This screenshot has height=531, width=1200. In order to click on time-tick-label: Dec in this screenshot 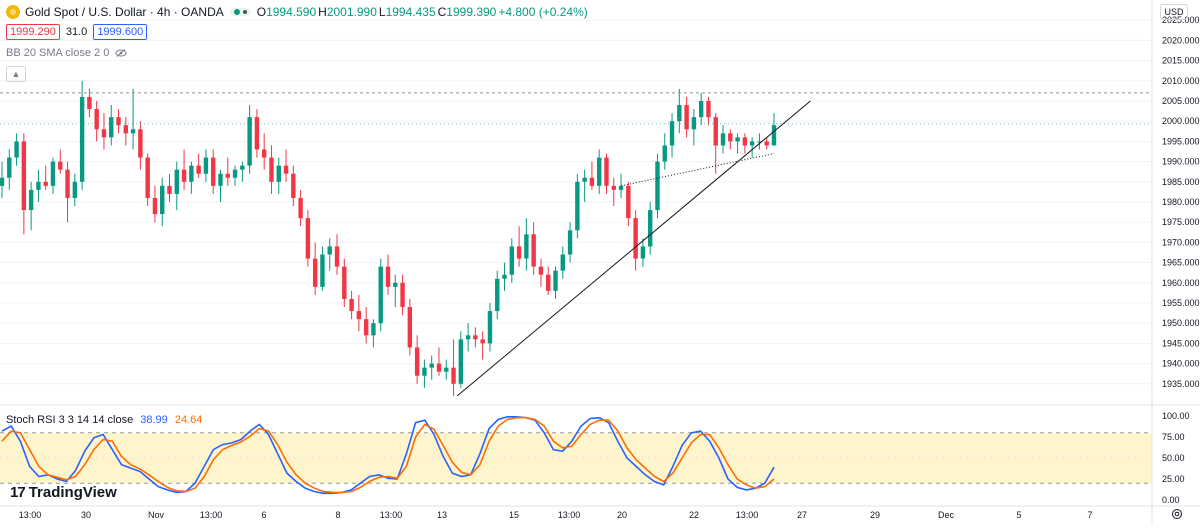, I will do `click(946, 515)`.